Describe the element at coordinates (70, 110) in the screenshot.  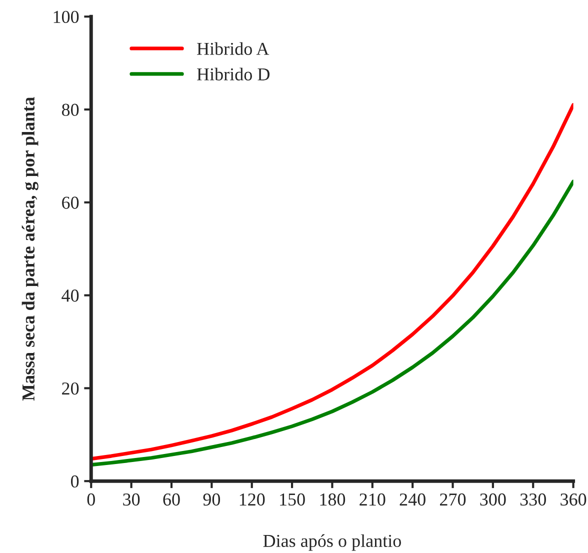
I see `y-tick-label: 80` at that location.